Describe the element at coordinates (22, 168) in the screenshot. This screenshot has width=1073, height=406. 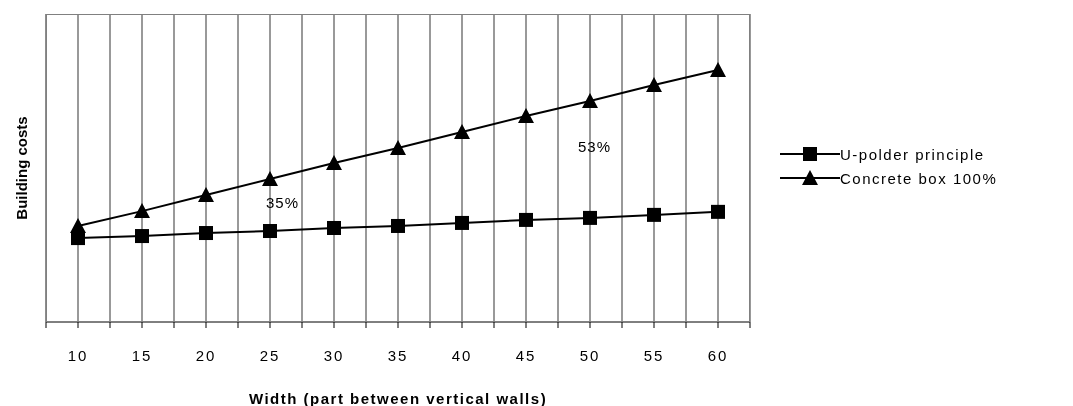
I see `y-axis-title: Building costs` at that location.